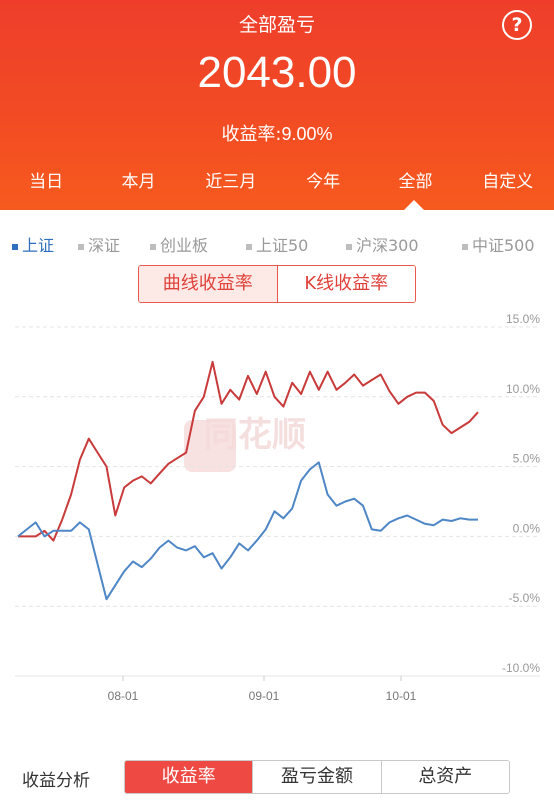 This screenshot has height=810, width=554. What do you see at coordinates (46, 182) in the screenshot?
I see `tab-today: 当日` at bounding box center [46, 182].